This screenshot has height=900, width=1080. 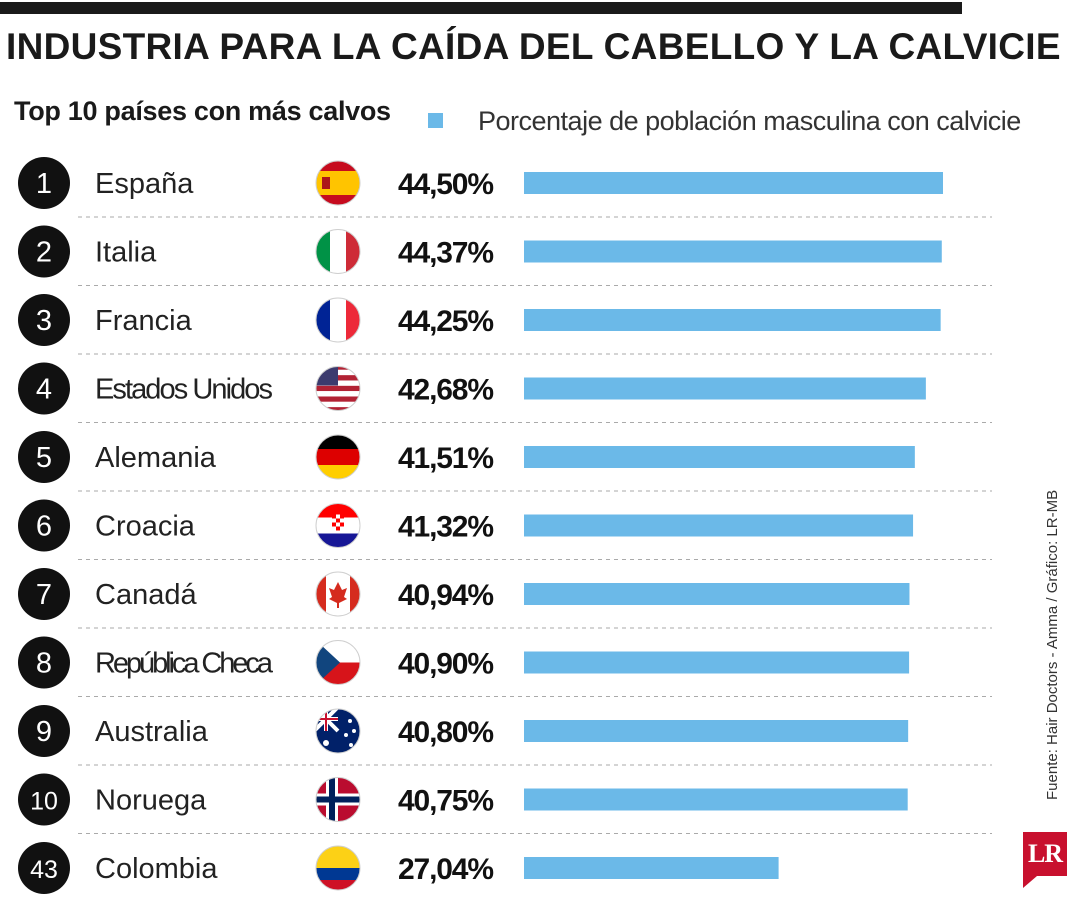 I want to click on chart-row: 10 Noruega 40,75%, so click(x=505, y=803).